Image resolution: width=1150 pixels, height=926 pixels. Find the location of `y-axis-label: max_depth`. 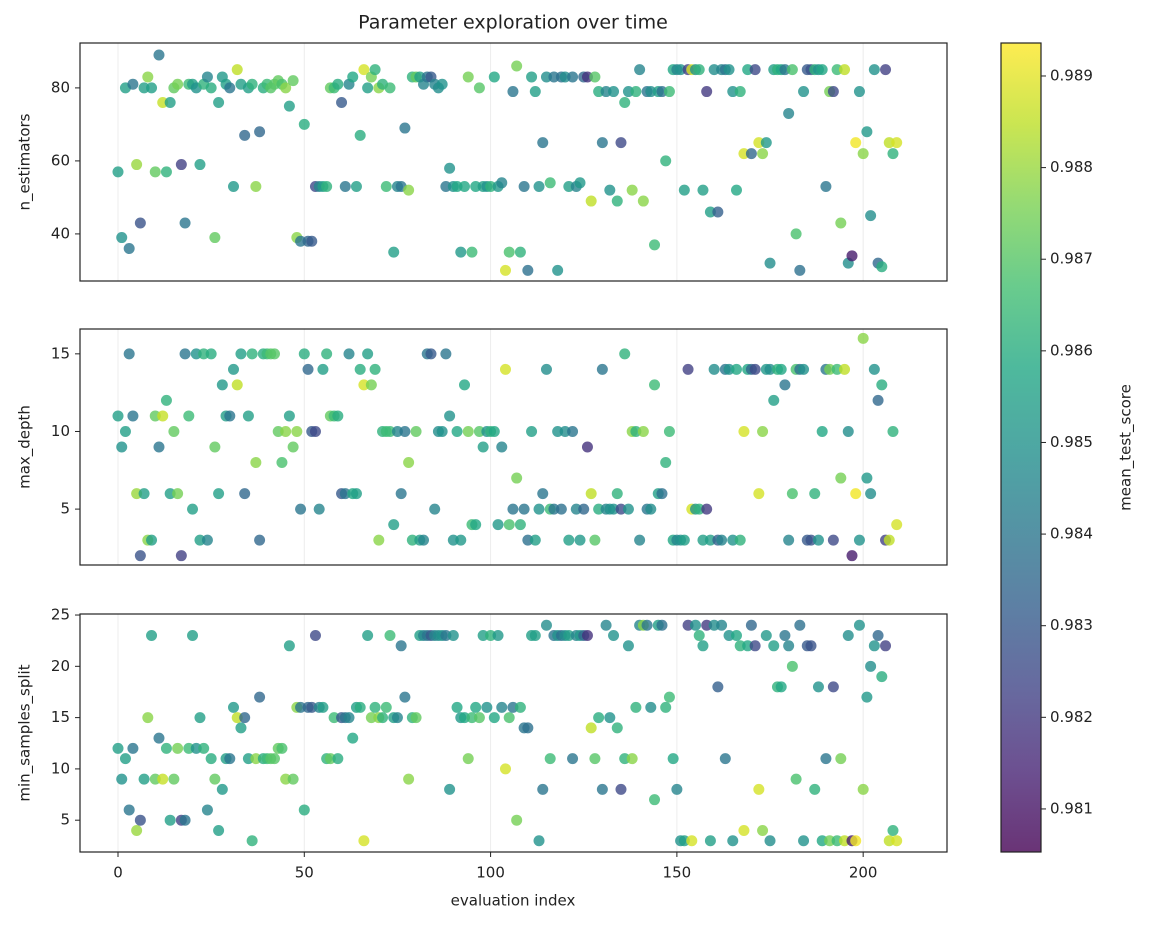

y-axis-label: max_depth is located at coordinates (25, 447).